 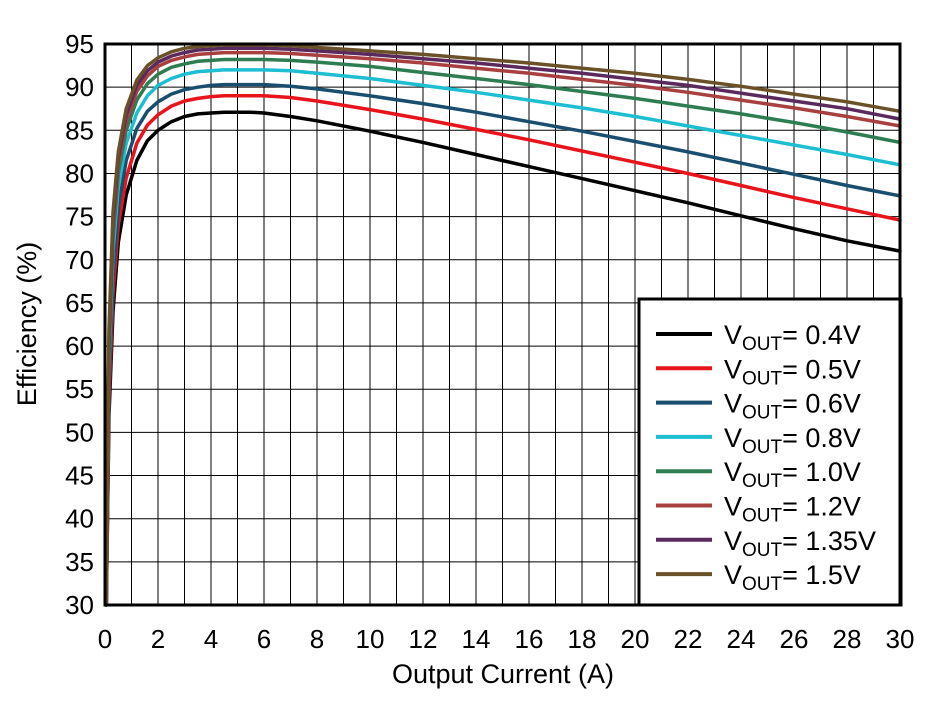 What do you see at coordinates (792, 371) in the screenshot?
I see `legend-label-2: VOUT= 0.5V` at bounding box center [792, 371].